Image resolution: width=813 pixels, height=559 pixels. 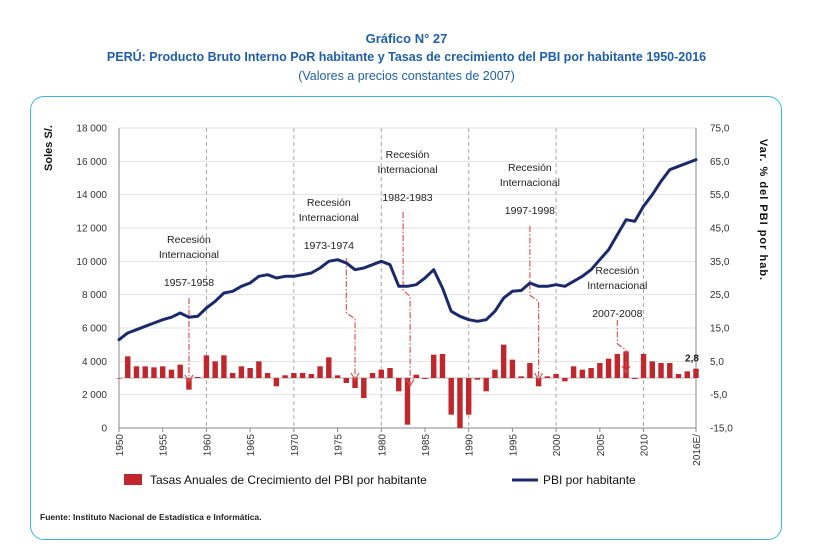 I want to click on recession-label-years: 1982-1983, so click(x=407, y=198).